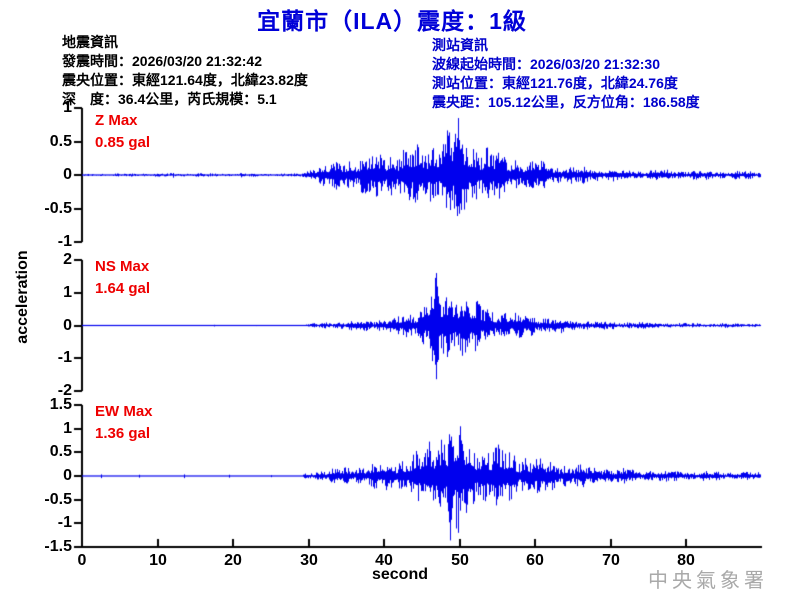 The width and height of the screenshot is (800, 600). What do you see at coordinates (384, 560) in the screenshot?
I see `xtick-label: 40` at bounding box center [384, 560].